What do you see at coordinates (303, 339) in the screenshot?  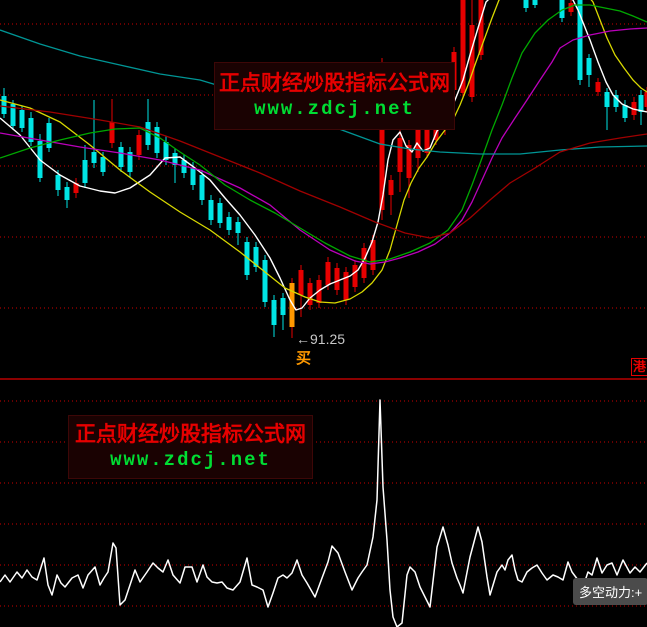 I see `price-arrow-icon: ←` at bounding box center [303, 339].